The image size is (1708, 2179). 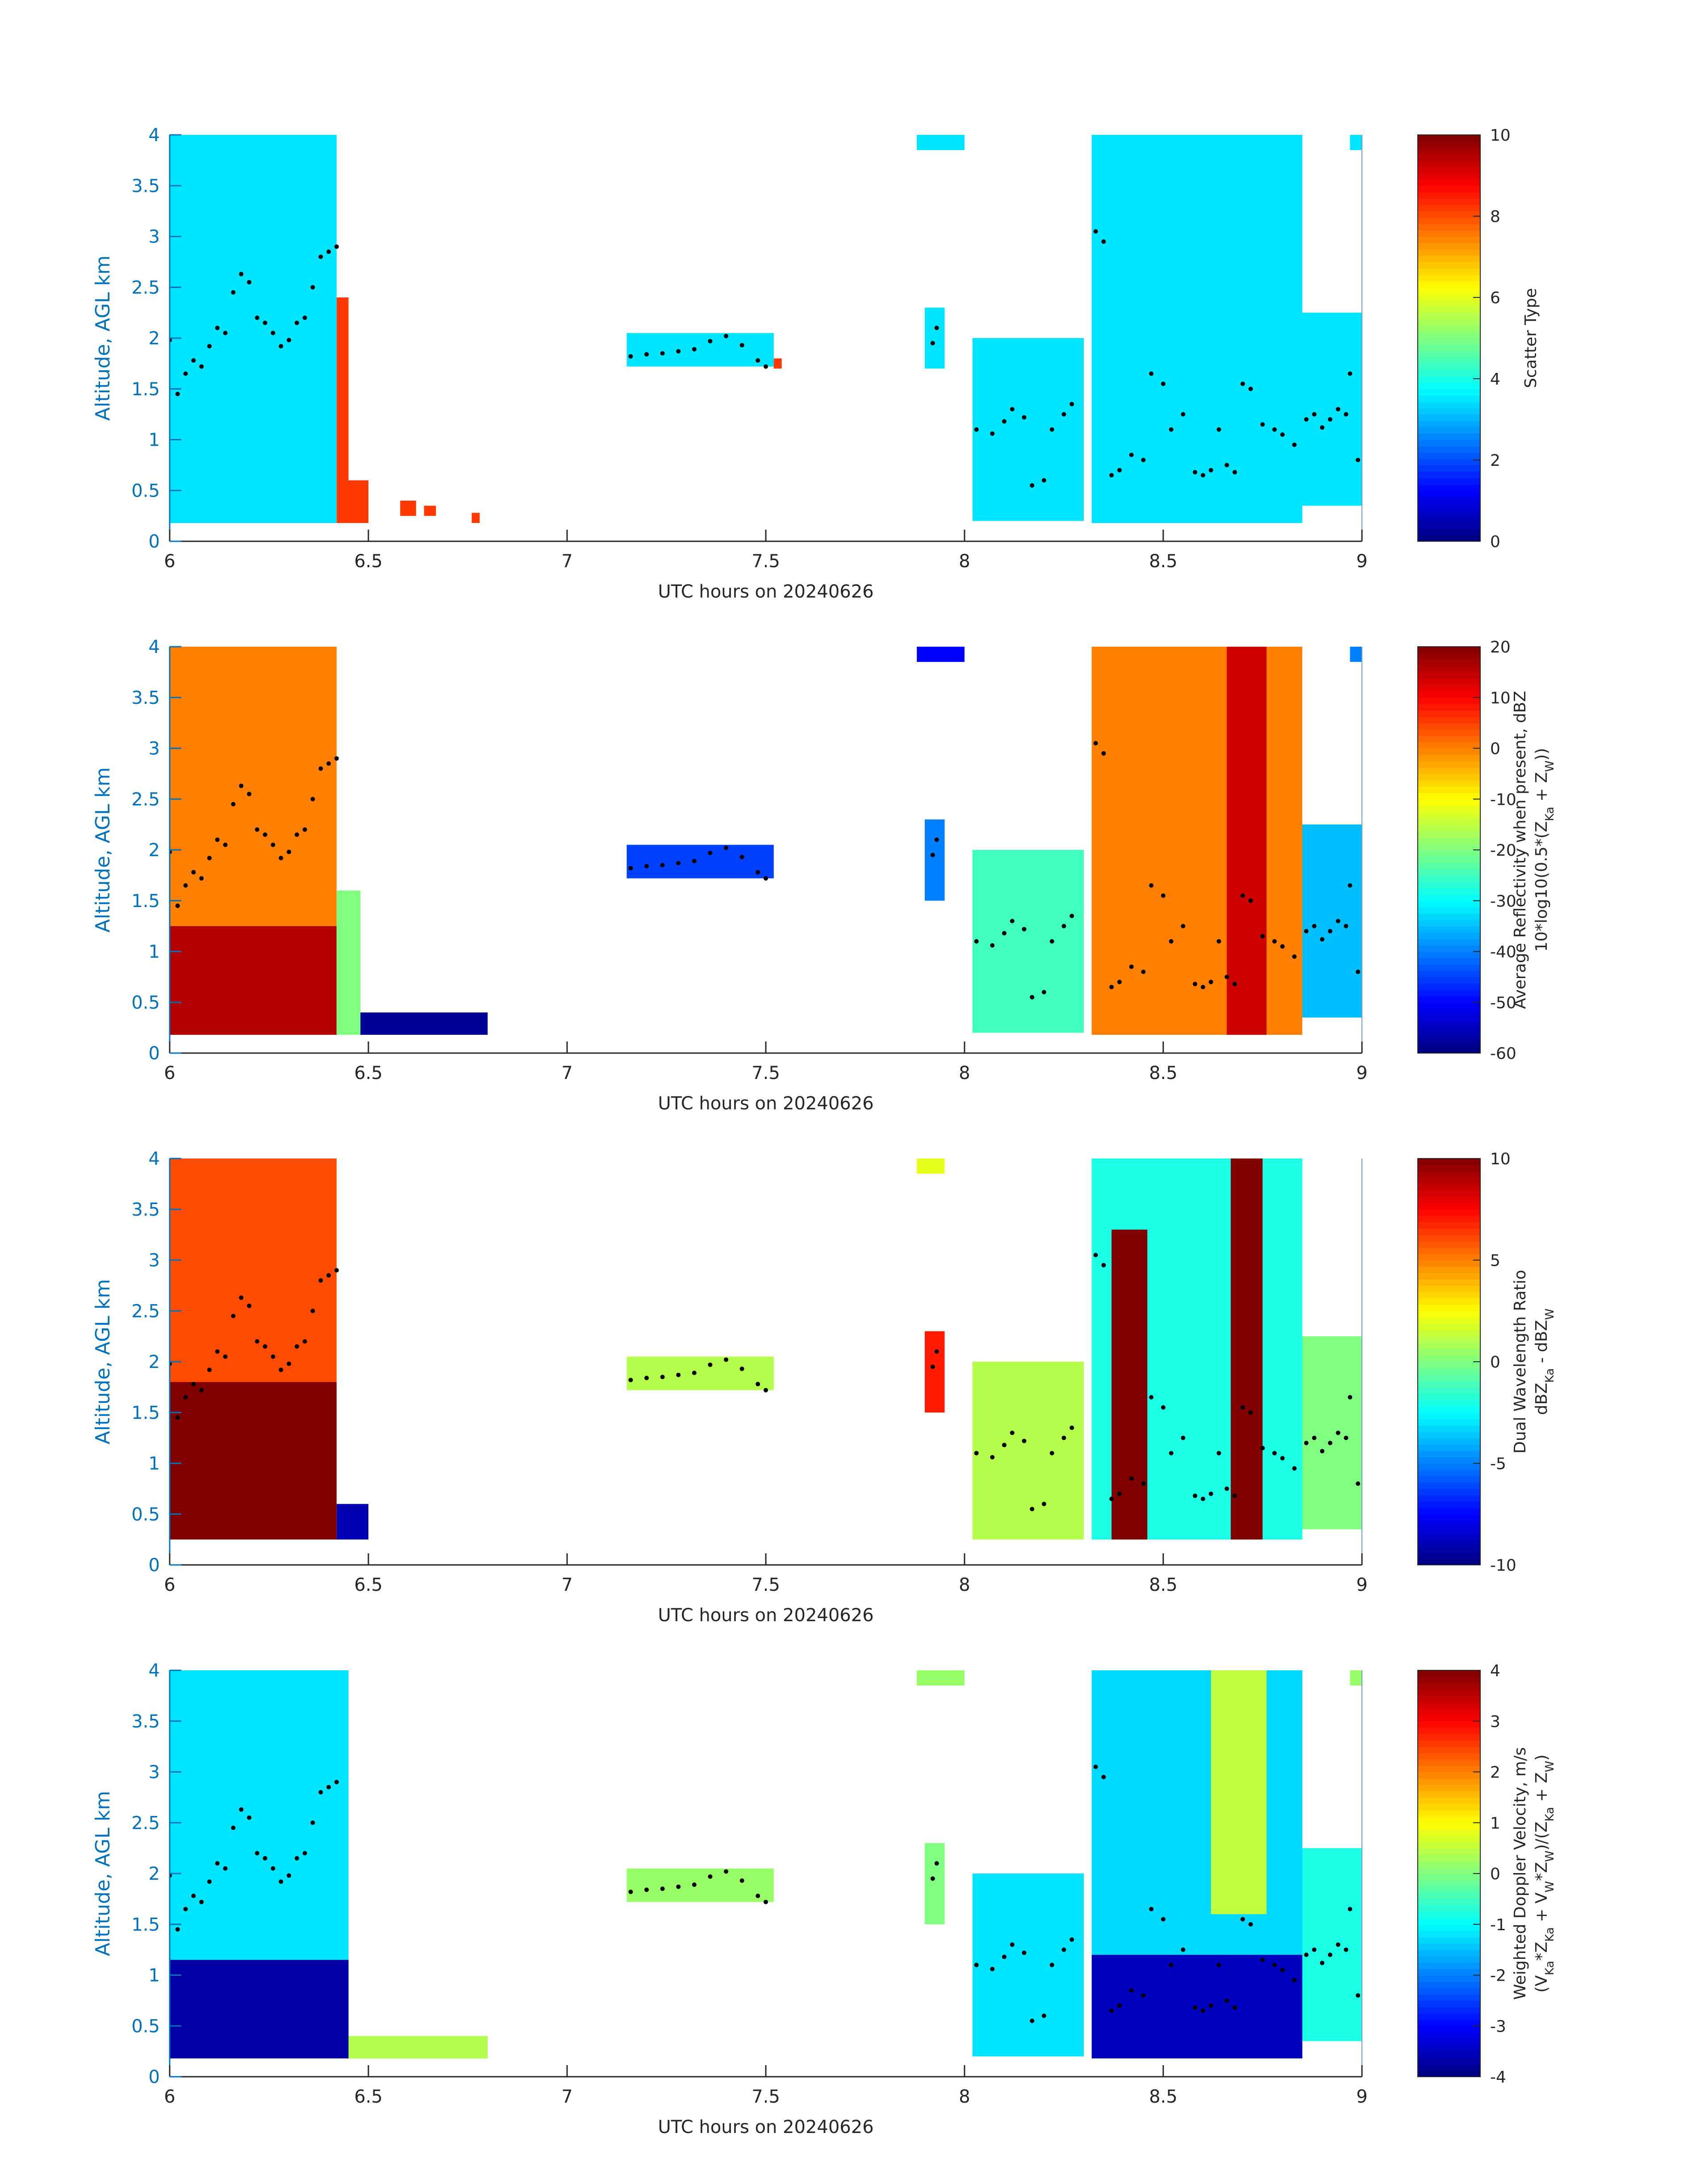 What do you see at coordinates (1500, 698) in the screenshot?
I see `colorbar-tick-label: 10` at bounding box center [1500, 698].